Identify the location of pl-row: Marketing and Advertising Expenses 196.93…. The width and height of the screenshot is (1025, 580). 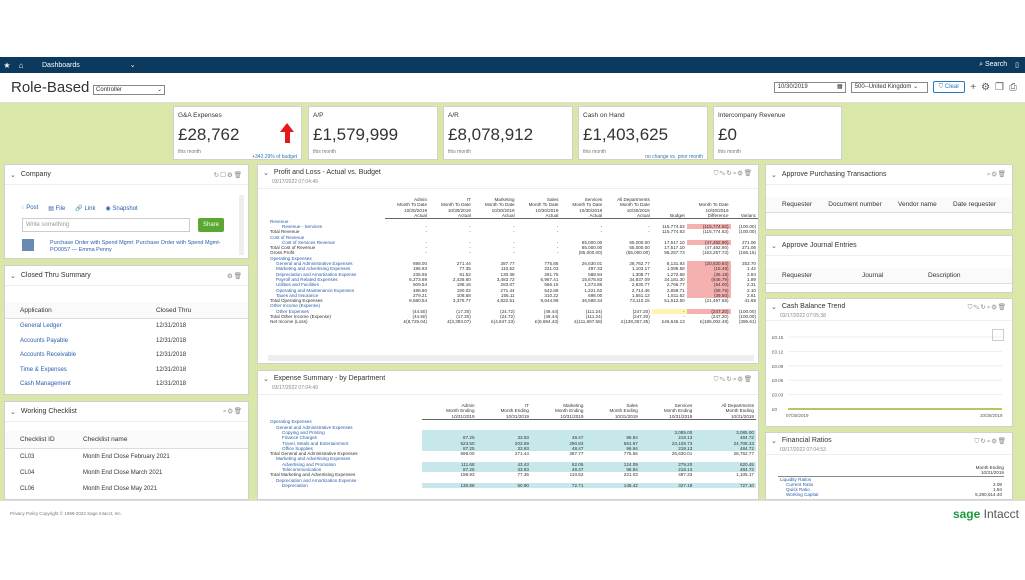
(513, 269).